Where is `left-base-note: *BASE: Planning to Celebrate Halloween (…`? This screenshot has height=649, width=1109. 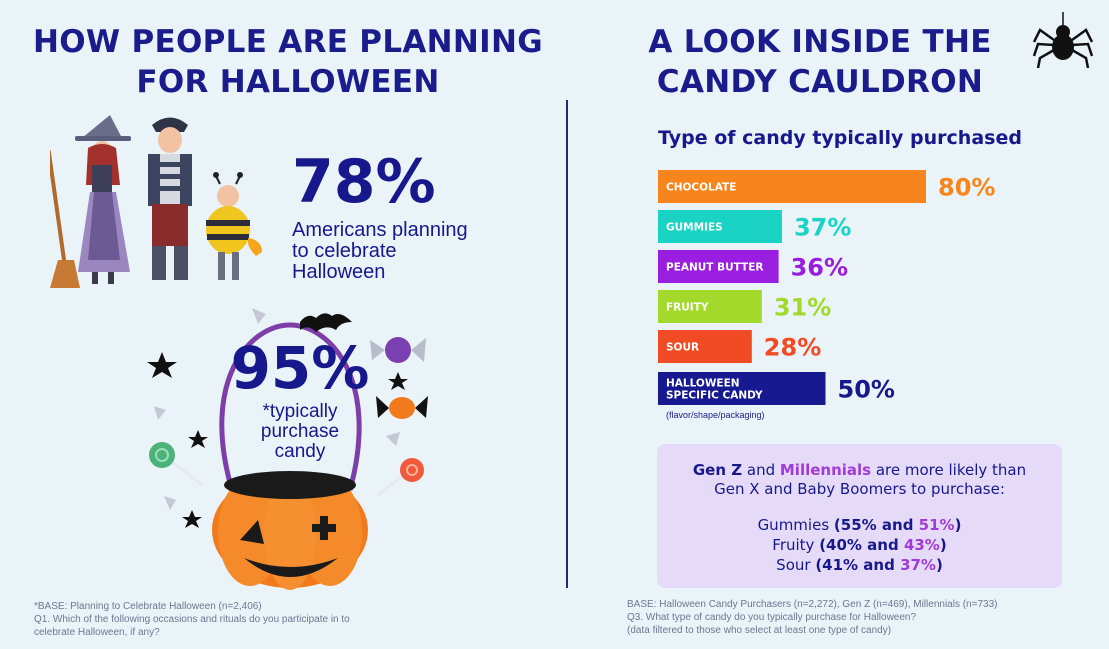 left-base-note: *BASE: Planning to Celebrate Halloween (… is located at coordinates (234, 619).